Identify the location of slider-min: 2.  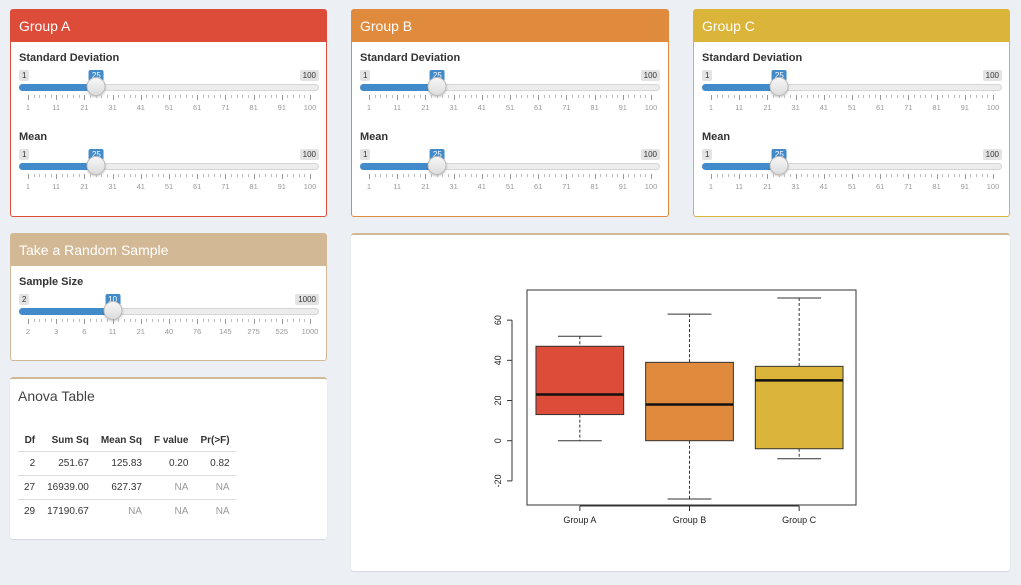
(24, 299).